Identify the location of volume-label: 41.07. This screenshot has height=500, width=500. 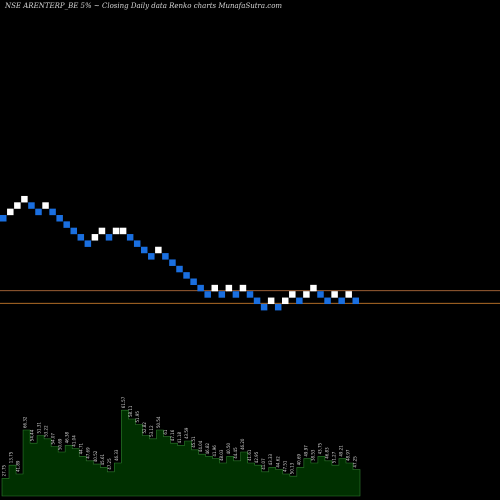
(263, 464).